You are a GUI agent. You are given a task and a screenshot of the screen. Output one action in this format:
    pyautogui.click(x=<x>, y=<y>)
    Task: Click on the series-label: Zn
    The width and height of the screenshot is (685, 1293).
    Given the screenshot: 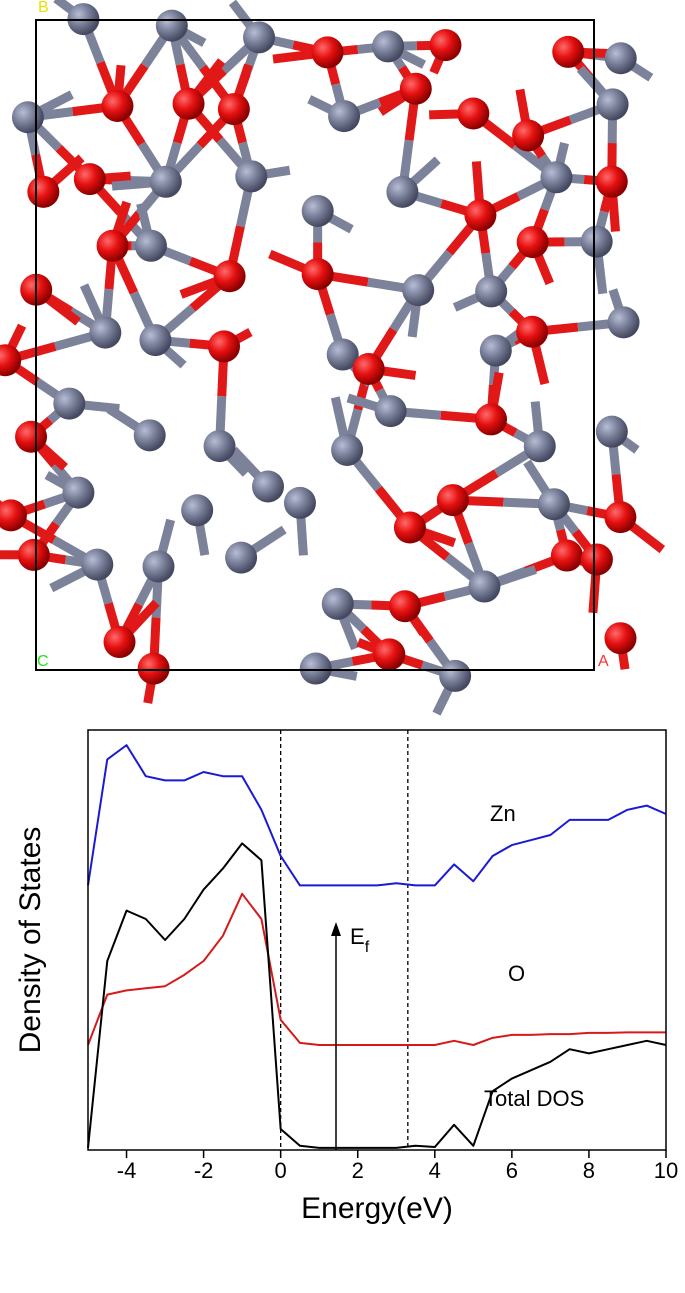 What is the action you would take?
    pyautogui.click(x=503, y=813)
    